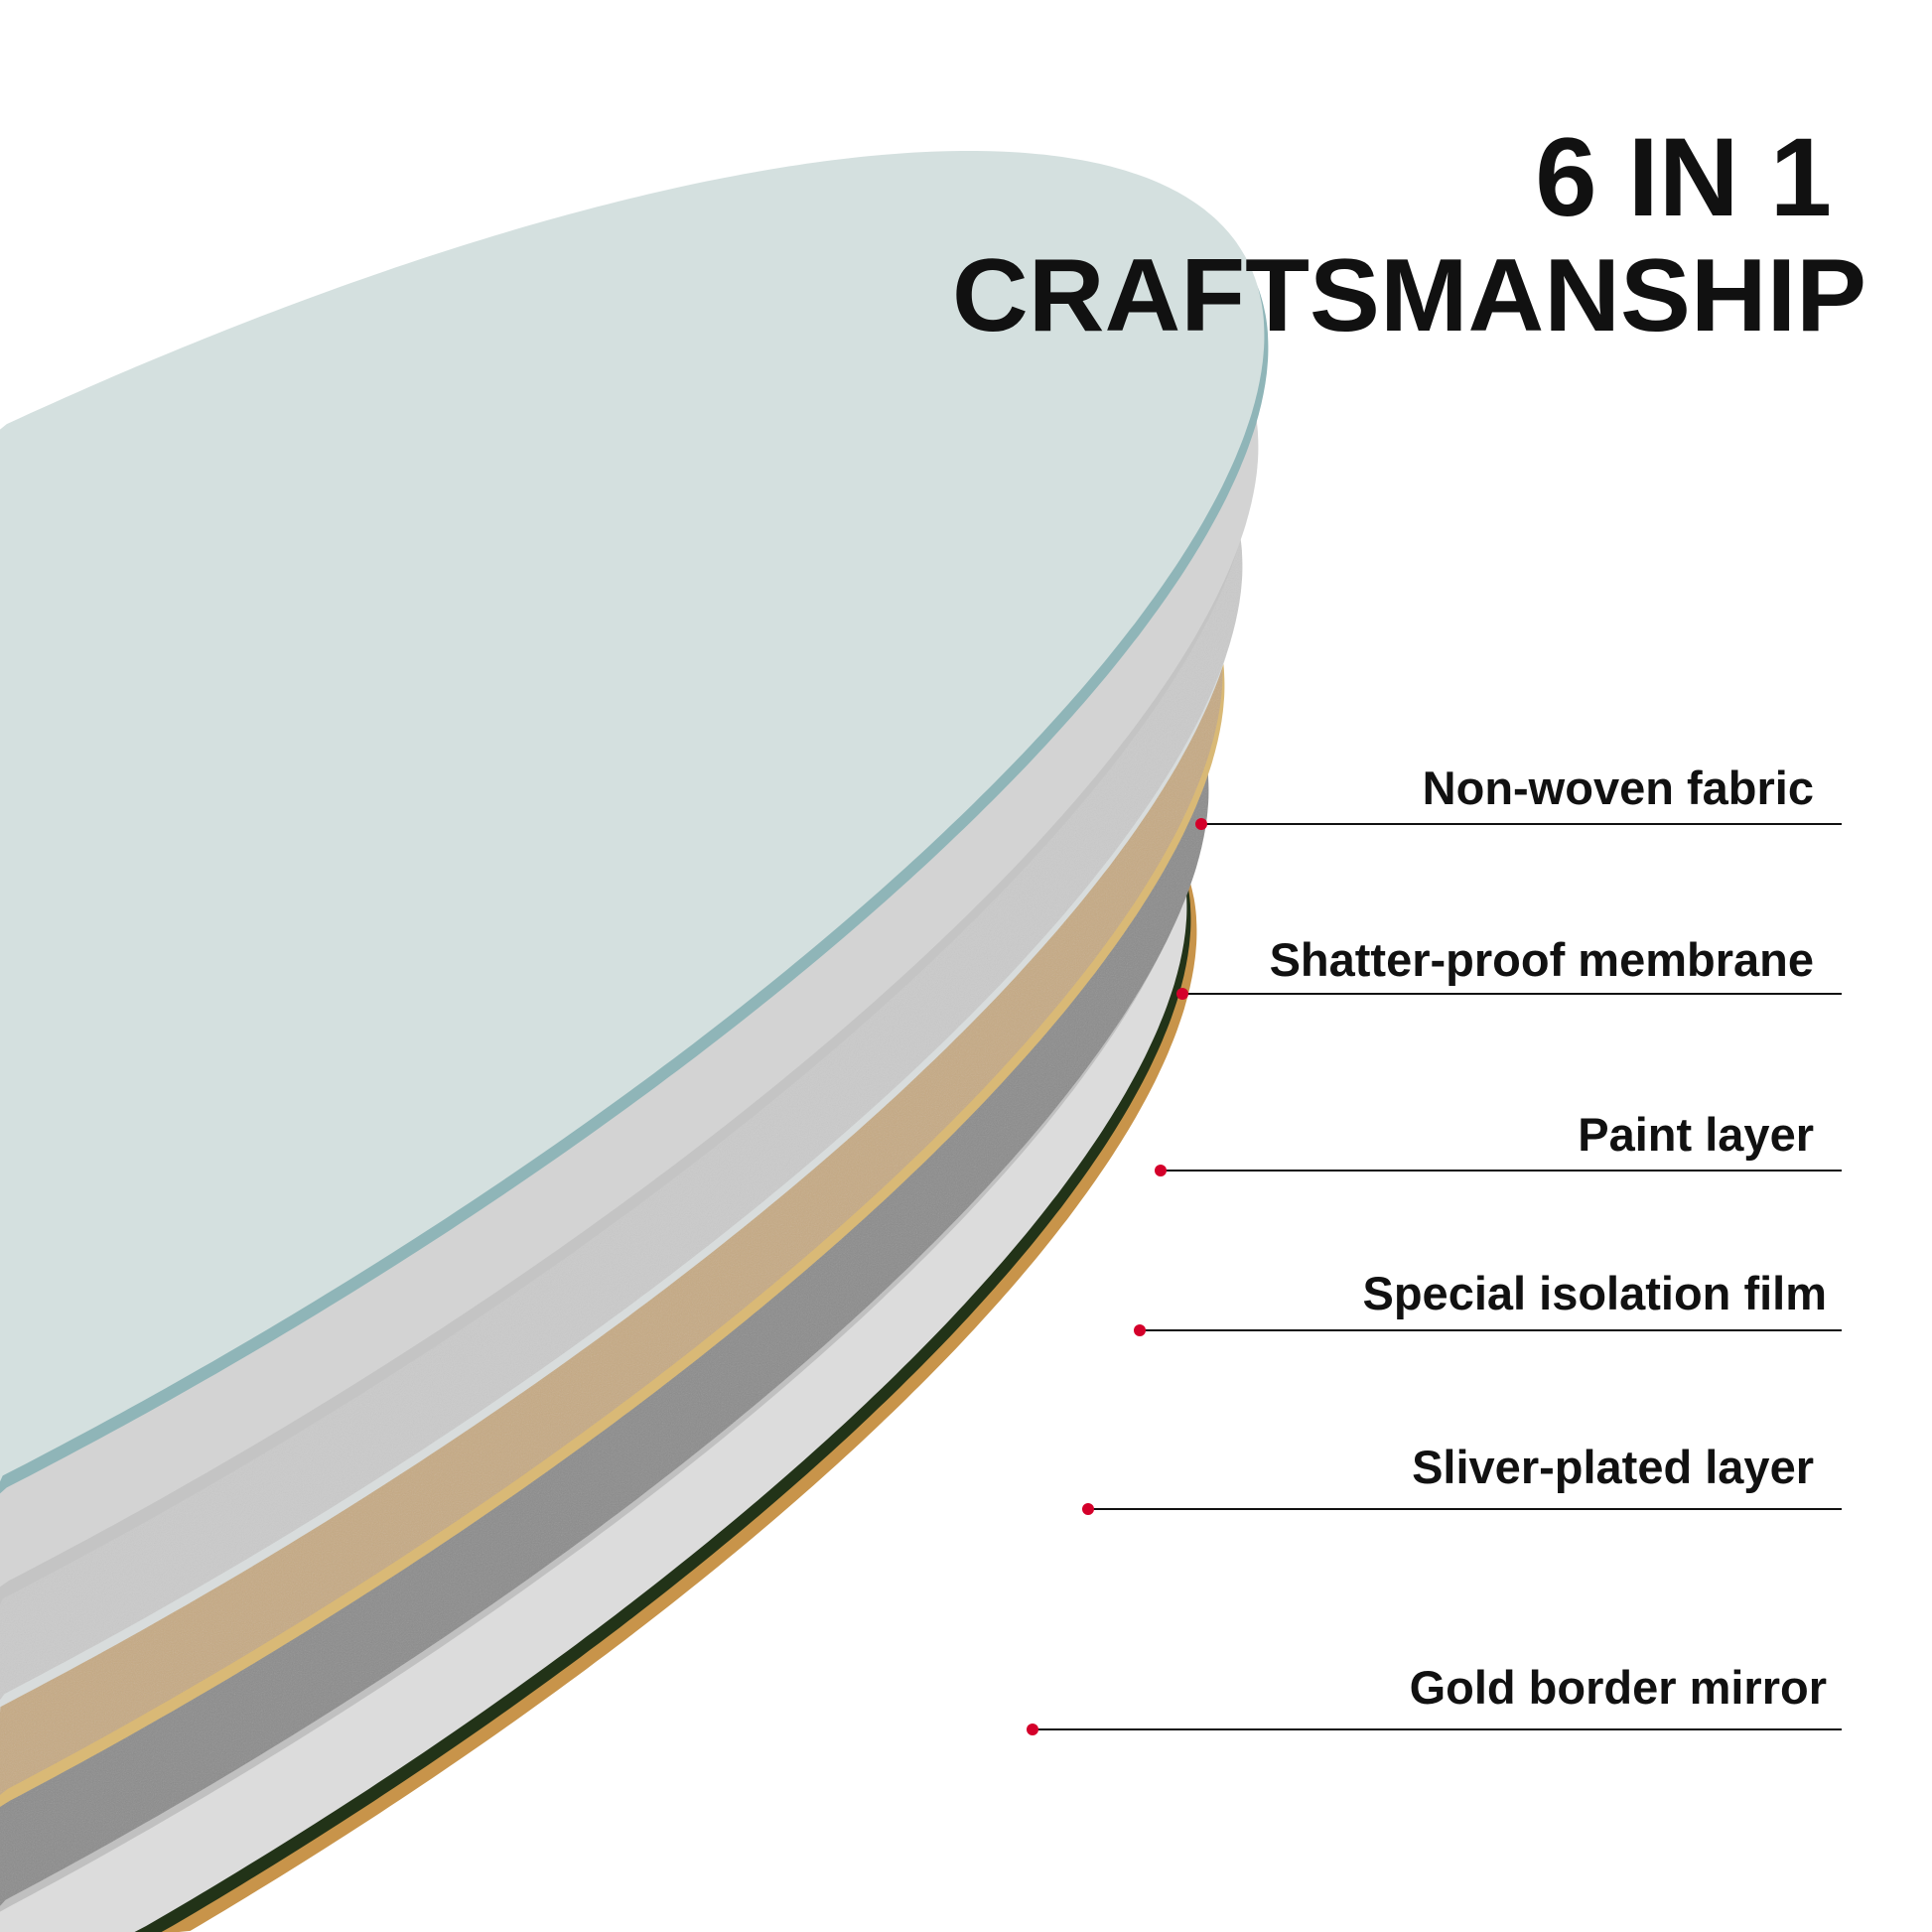 This screenshot has width=1932, height=1932. I want to click on label-shatter-proof-membrane: Shatter-proof membrane, so click(1542, 959).